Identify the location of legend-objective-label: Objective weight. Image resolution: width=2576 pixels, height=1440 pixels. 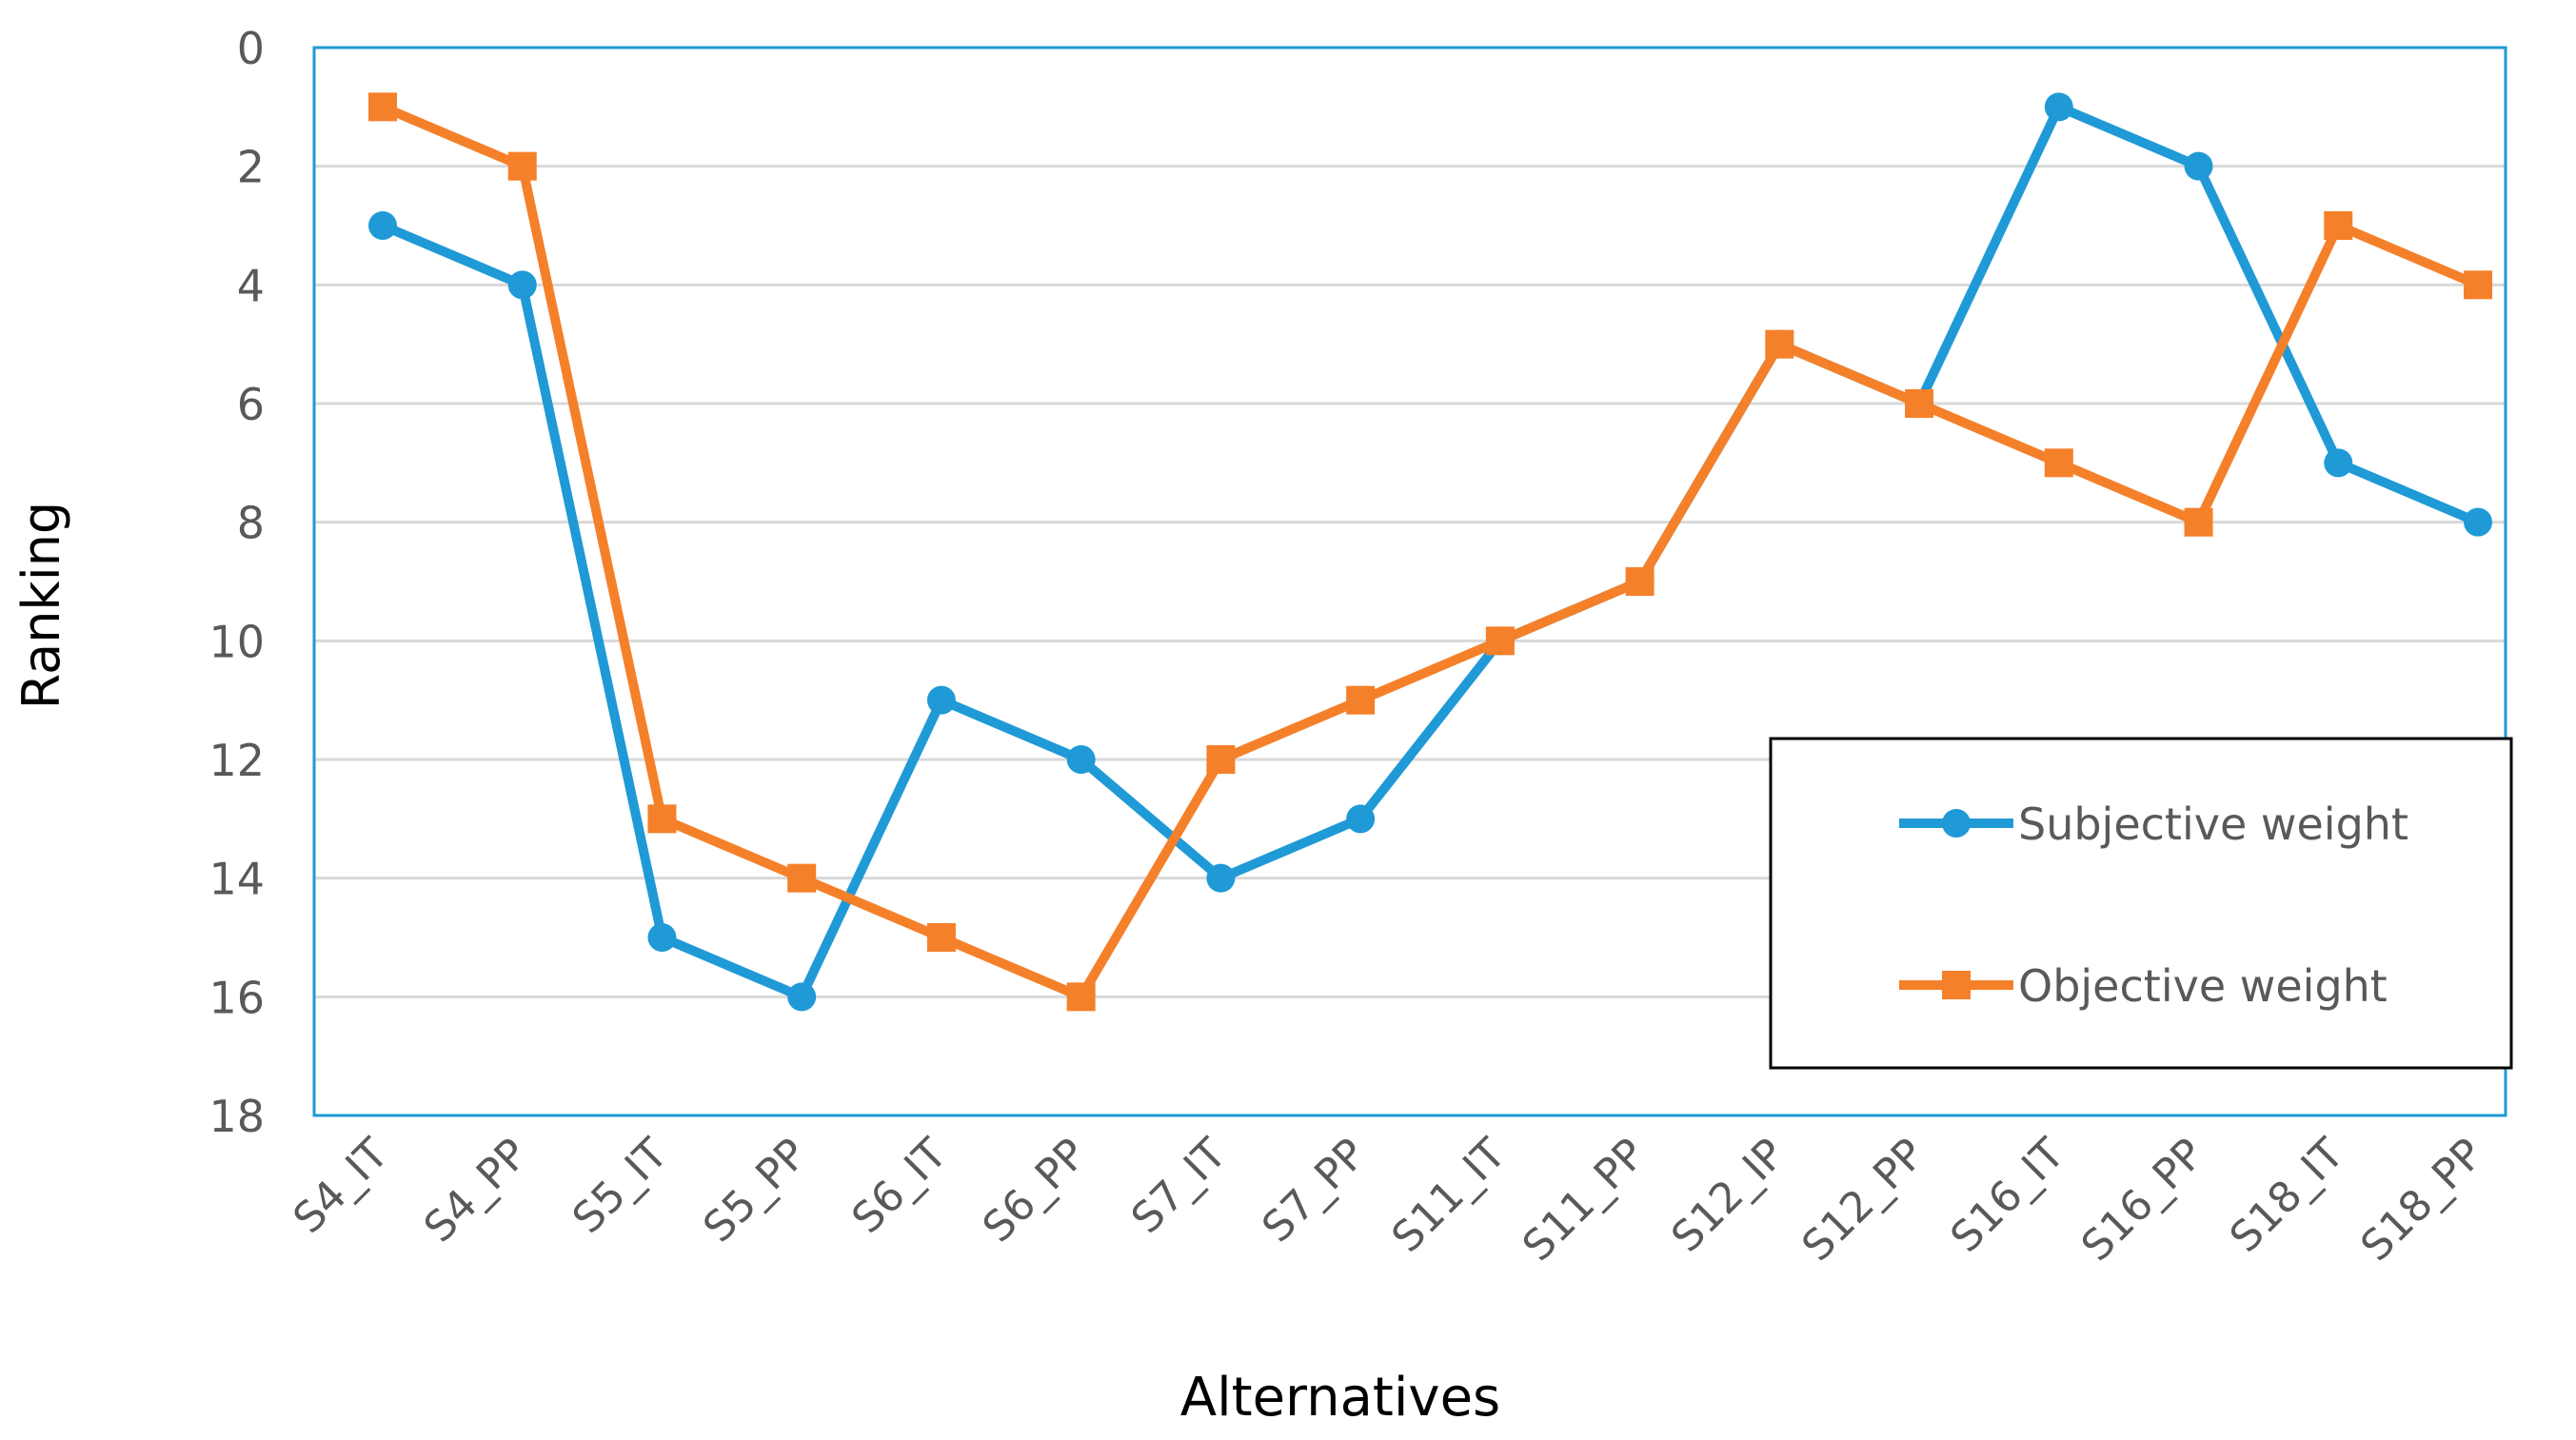
(2203, 986).